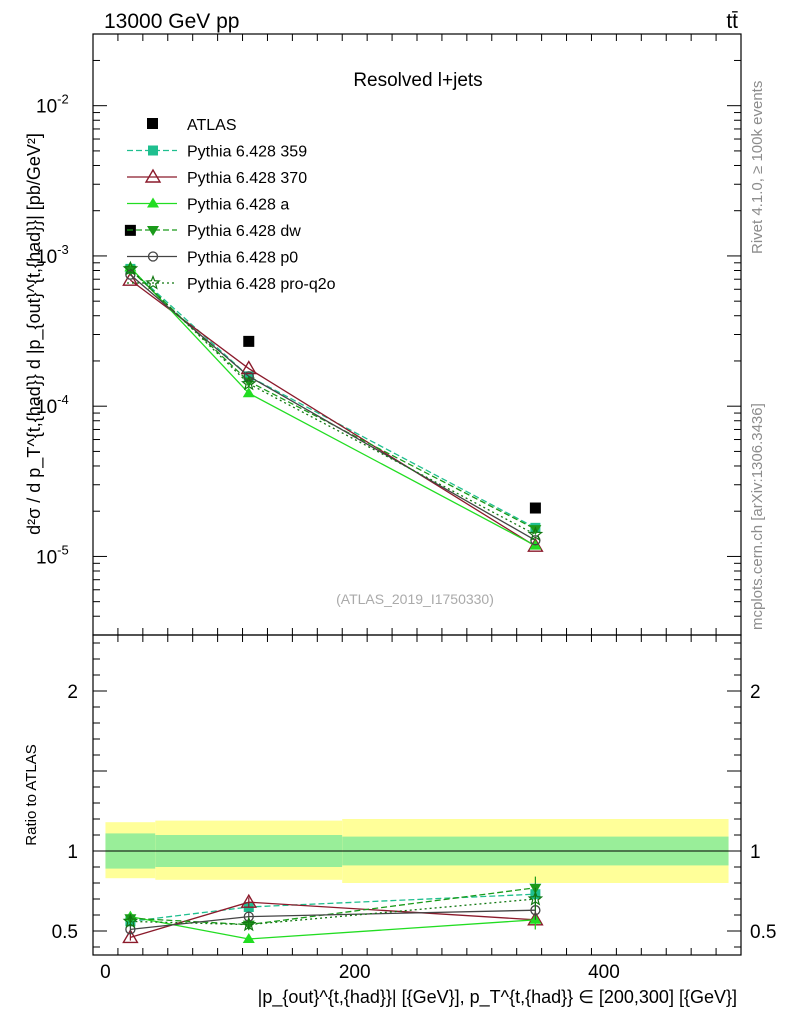  Describe the element at coordinates (417, 851) in the screenshot. I see `uncertainty-bands` at that location.